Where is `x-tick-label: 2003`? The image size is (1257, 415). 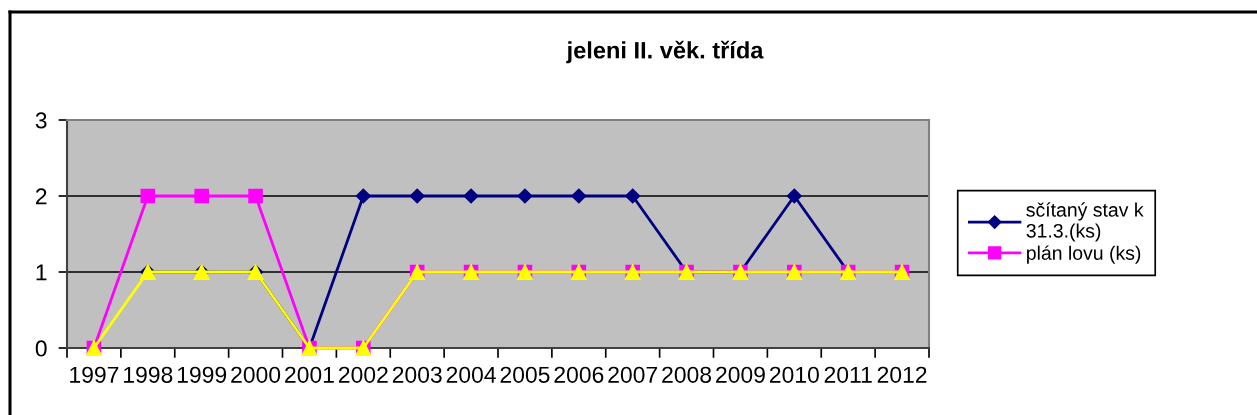 x-tick-label: 2003 is located at coordinates (417, 374).